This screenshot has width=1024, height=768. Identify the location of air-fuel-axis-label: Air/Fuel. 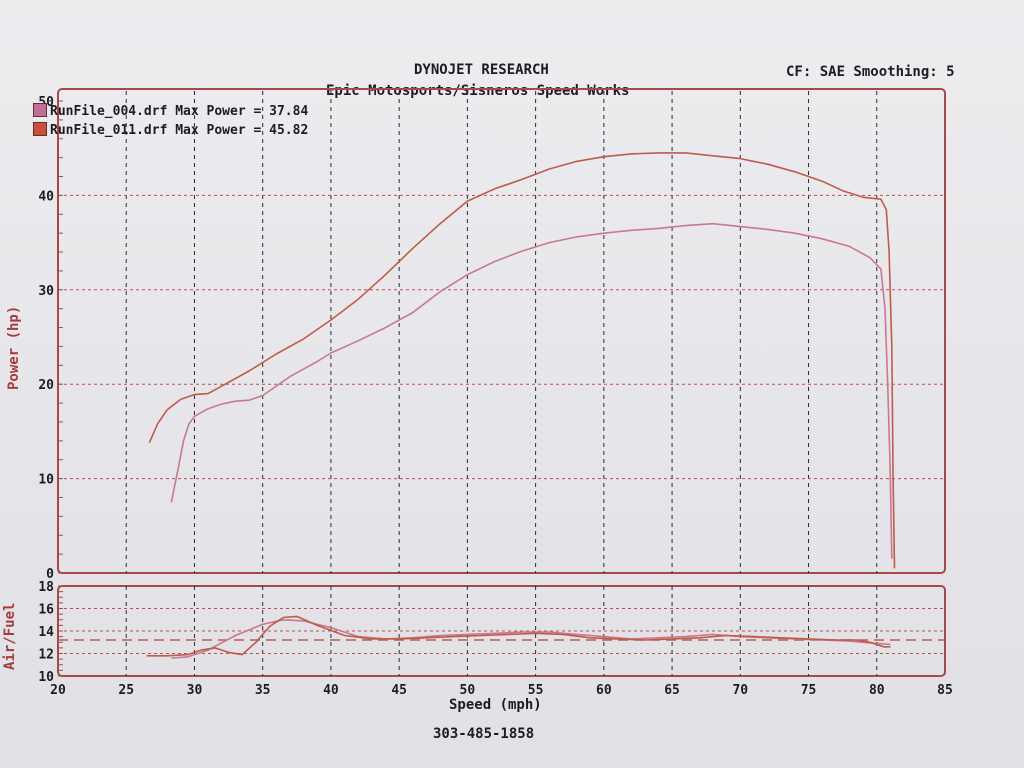
(10, 636).